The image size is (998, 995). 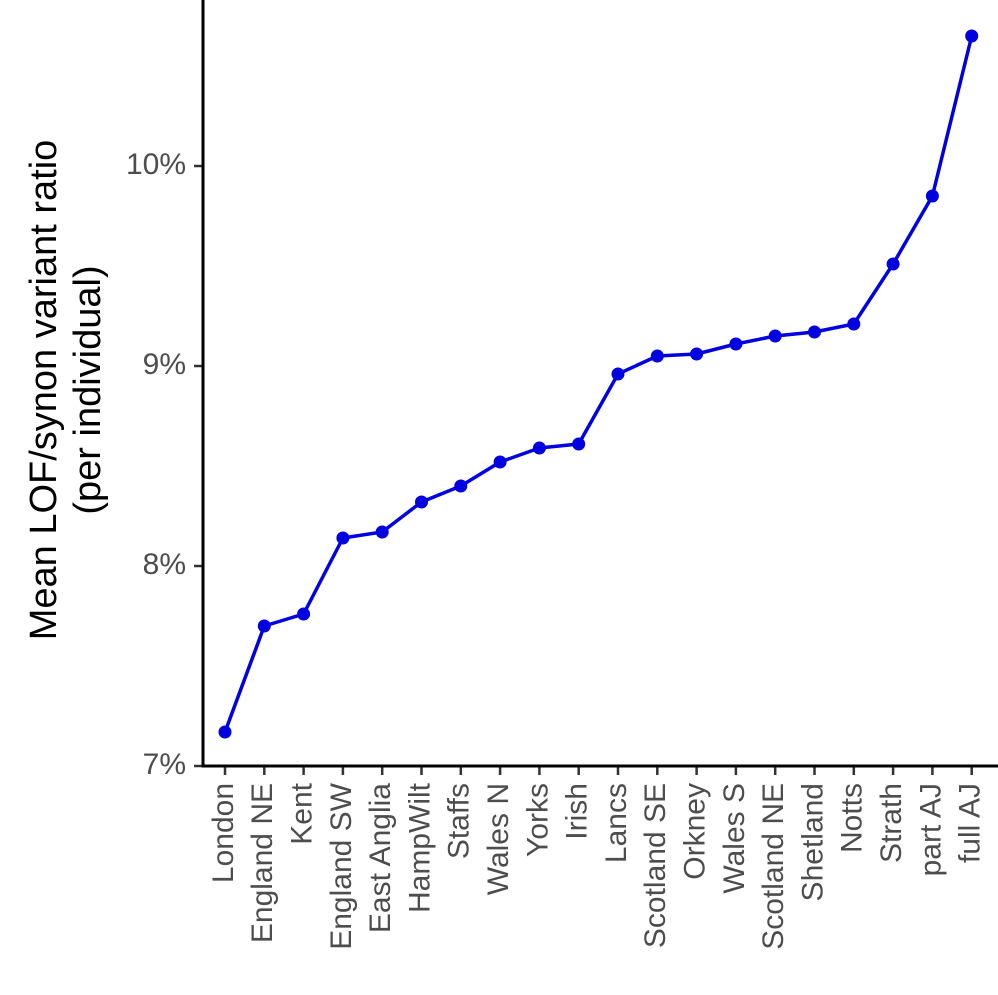 I want to click on y-tick-label: 9%, so click(x=164, y=364).